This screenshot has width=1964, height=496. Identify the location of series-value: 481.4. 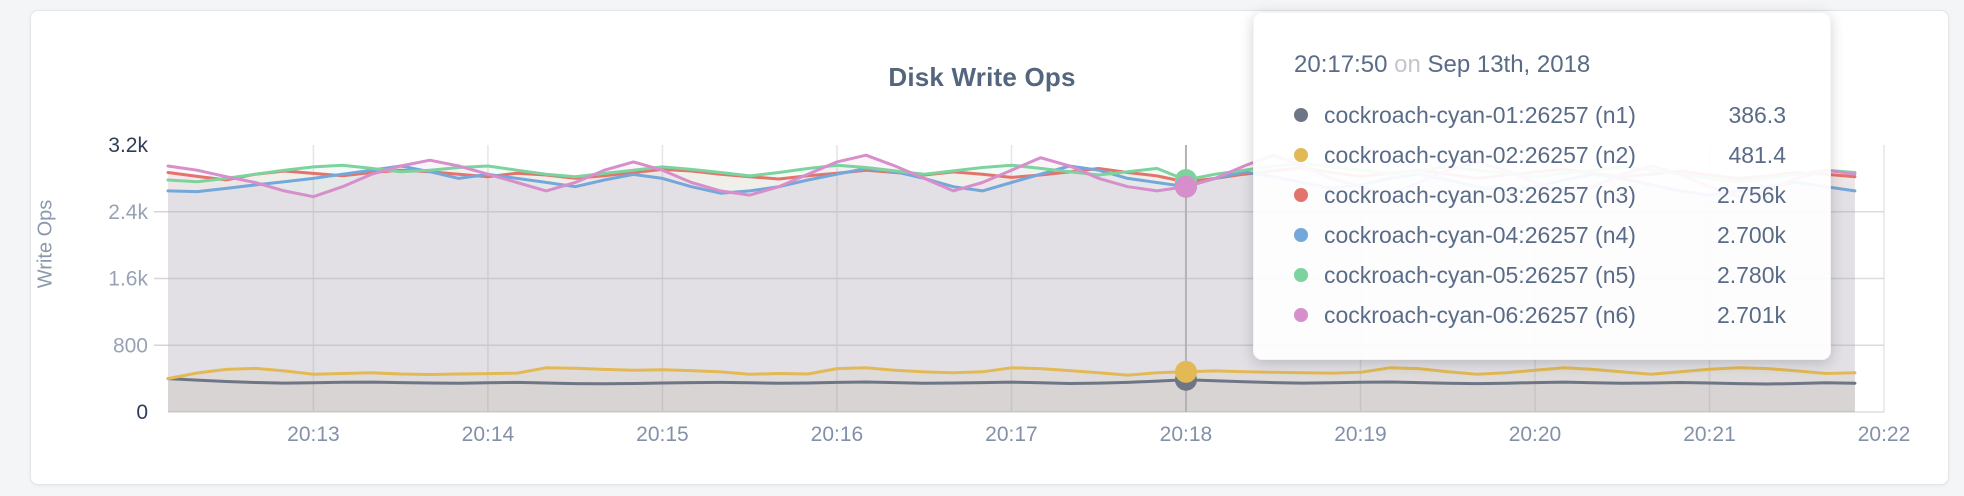
(1757, 154).